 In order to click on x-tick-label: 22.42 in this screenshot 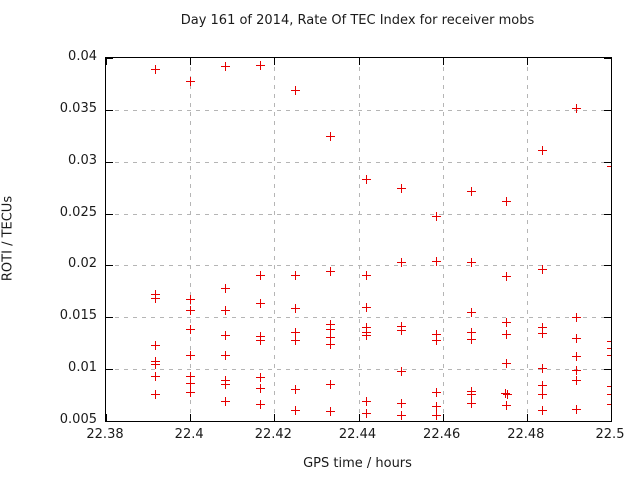, I will do `click(273, 434)`.